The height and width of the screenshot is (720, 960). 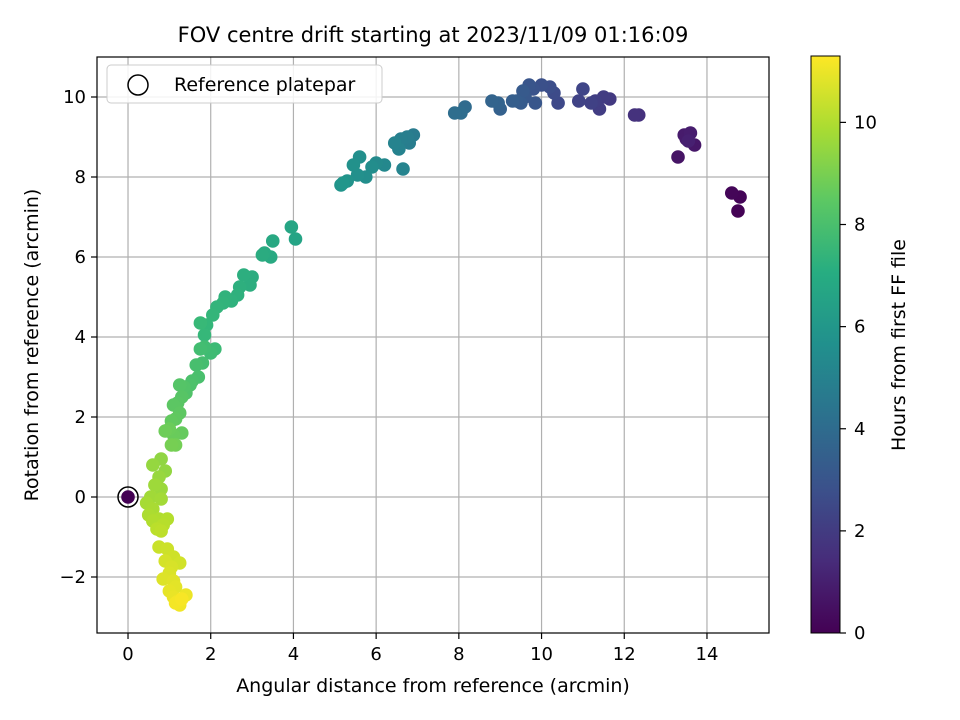 I want to click on x-tick-label: 8, so click(x=458, y=654).